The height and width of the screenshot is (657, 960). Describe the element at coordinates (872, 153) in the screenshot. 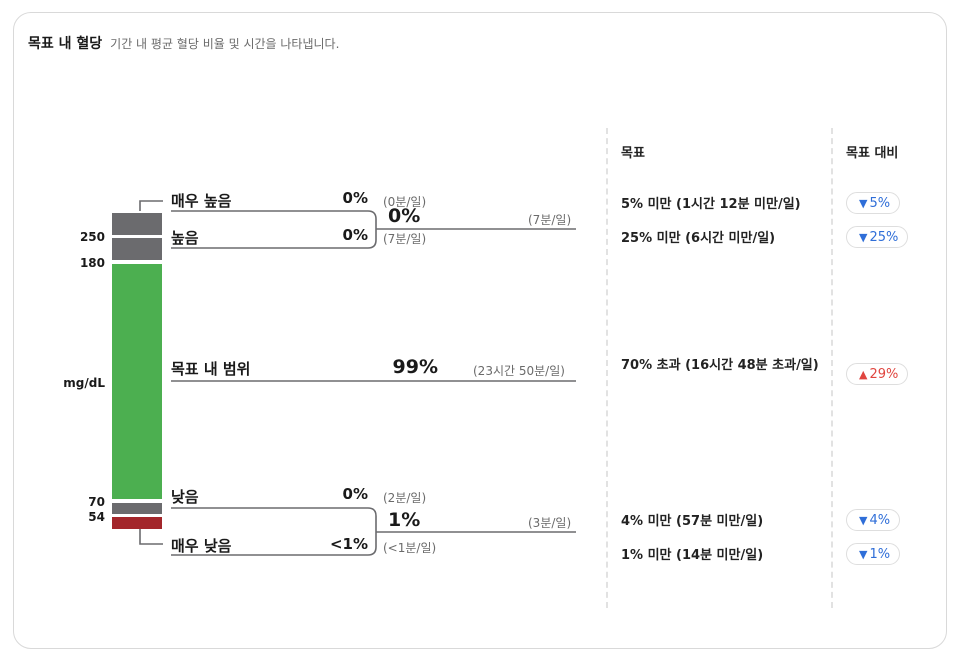

I see `vs-goal-column-header: 목표 대비` at that location.